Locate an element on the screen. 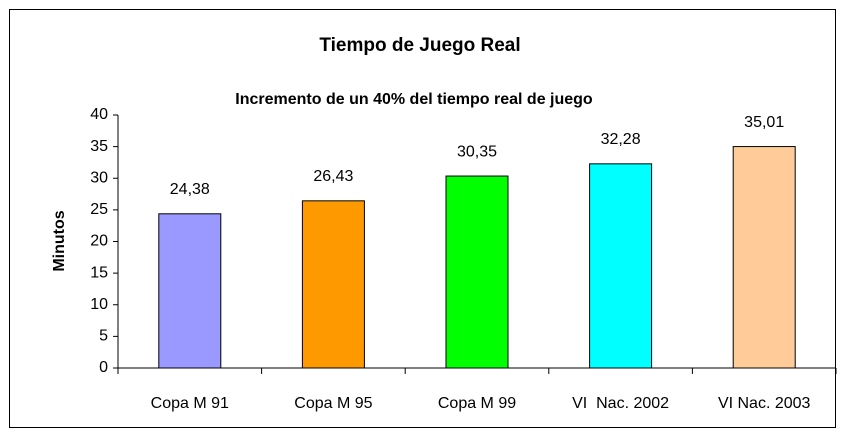  y-tick-label: 30 is located at coordinates (99, 177).